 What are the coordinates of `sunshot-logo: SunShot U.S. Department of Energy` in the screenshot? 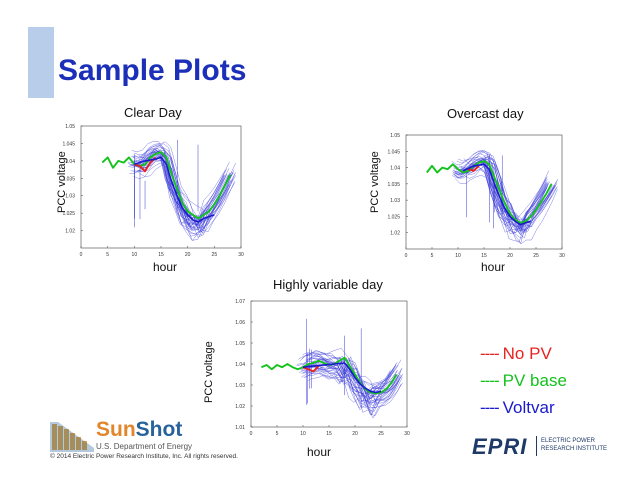 It's located at (135, 435).